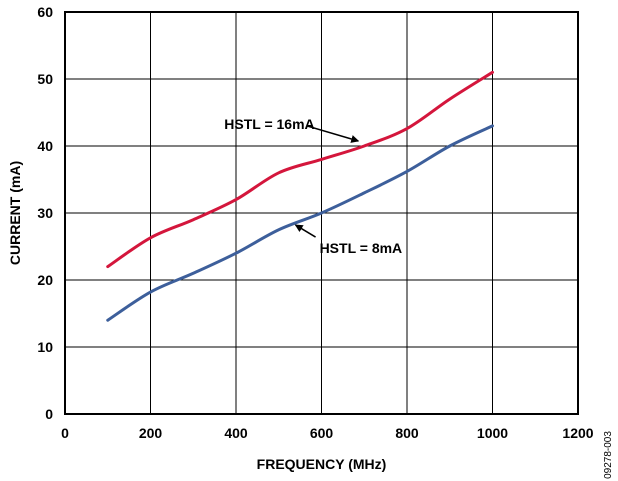  I want to click on y-tick-label: 0, so click(49, 414).